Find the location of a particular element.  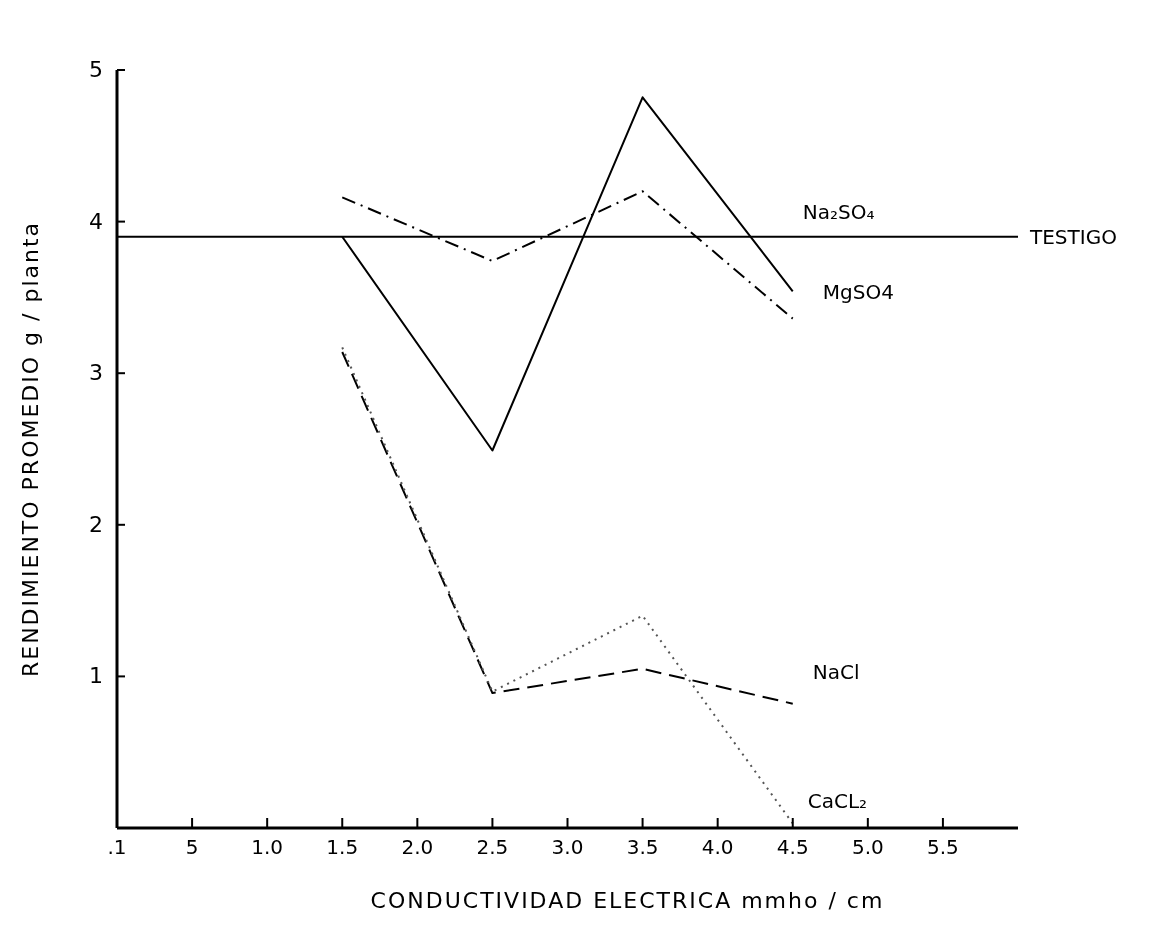

x-tick-label: 2.5 is located at coordinates (492, 847).